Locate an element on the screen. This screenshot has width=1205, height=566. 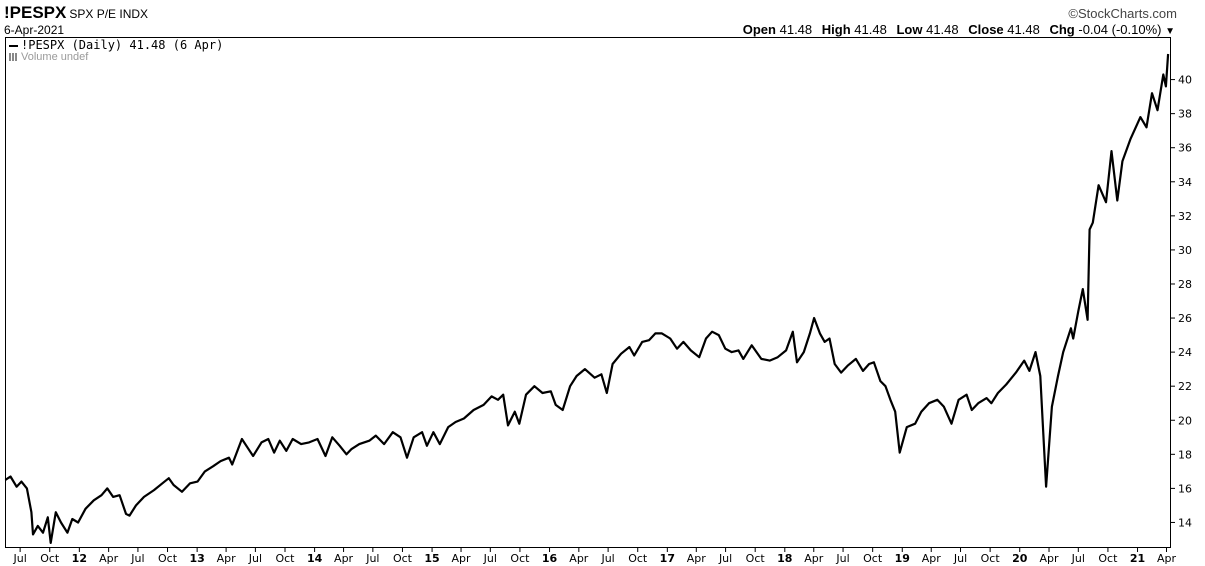
x-year-label: 16 is located at coordinates (550, 558).